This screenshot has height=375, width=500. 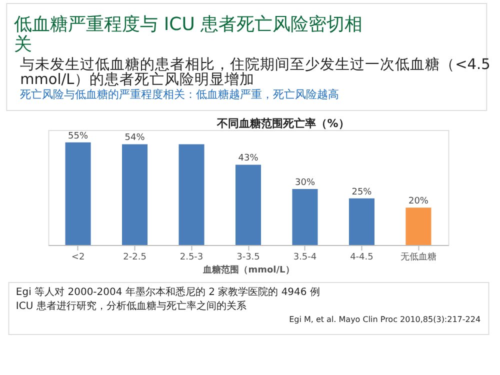 What do you see at coordinates (362, 192) in the screenshot?
I see `data-label: 25%` at bounding box center [362, 192].